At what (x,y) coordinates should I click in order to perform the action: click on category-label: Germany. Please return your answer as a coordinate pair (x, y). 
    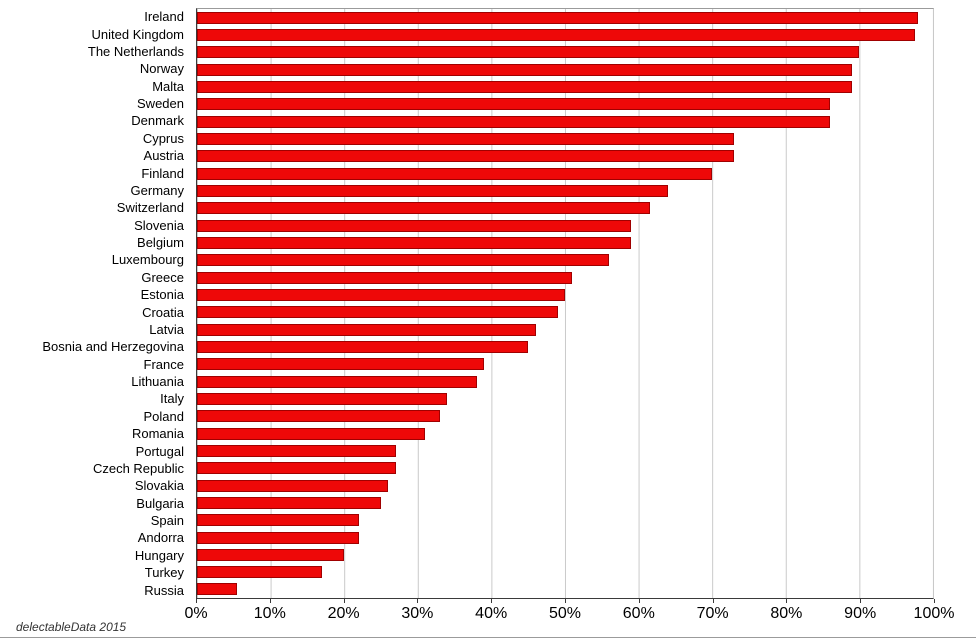
    Looking at the image, I should click on (157, 190).